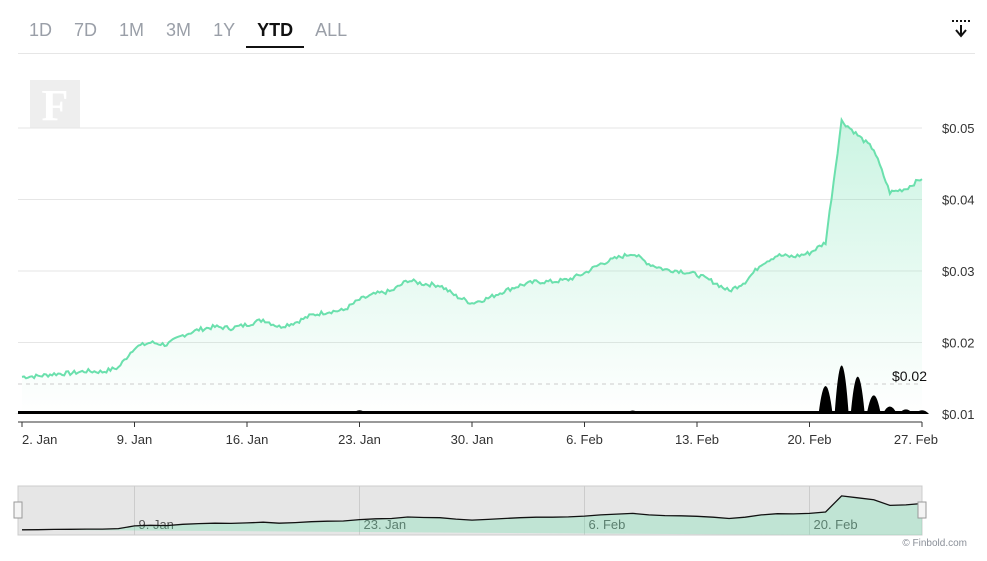  What do you see at coordinates (331, 30) in the screenshot?
I see `range-tab-all: ALL` at bounding box center [331, 30].